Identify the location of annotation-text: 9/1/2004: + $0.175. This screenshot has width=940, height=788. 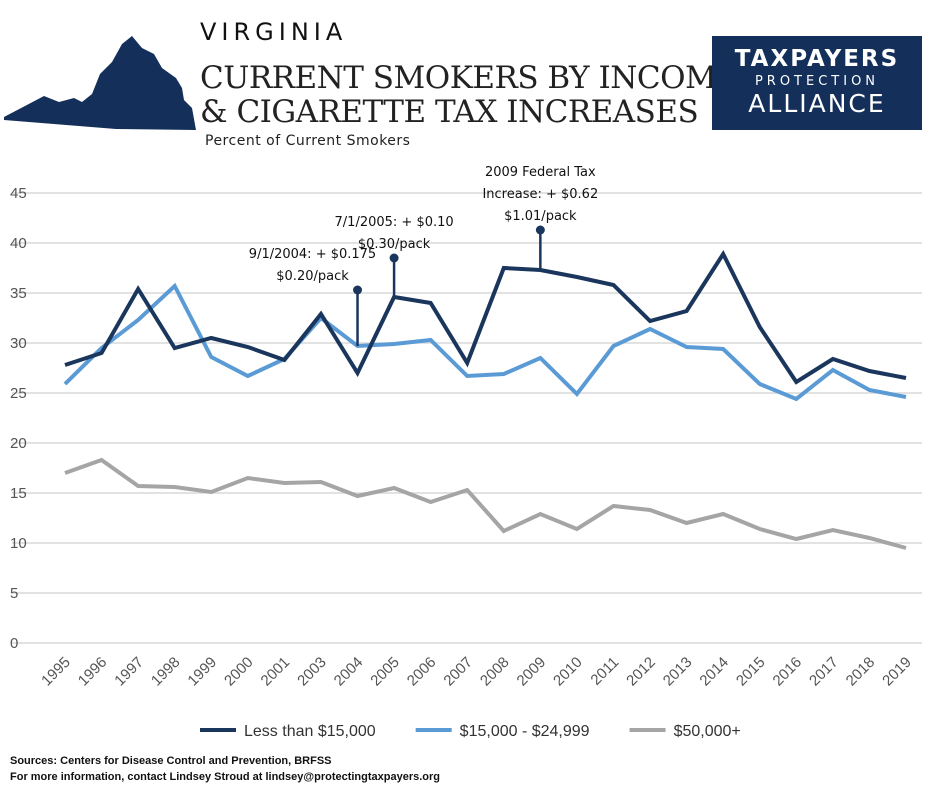
(312, 254).